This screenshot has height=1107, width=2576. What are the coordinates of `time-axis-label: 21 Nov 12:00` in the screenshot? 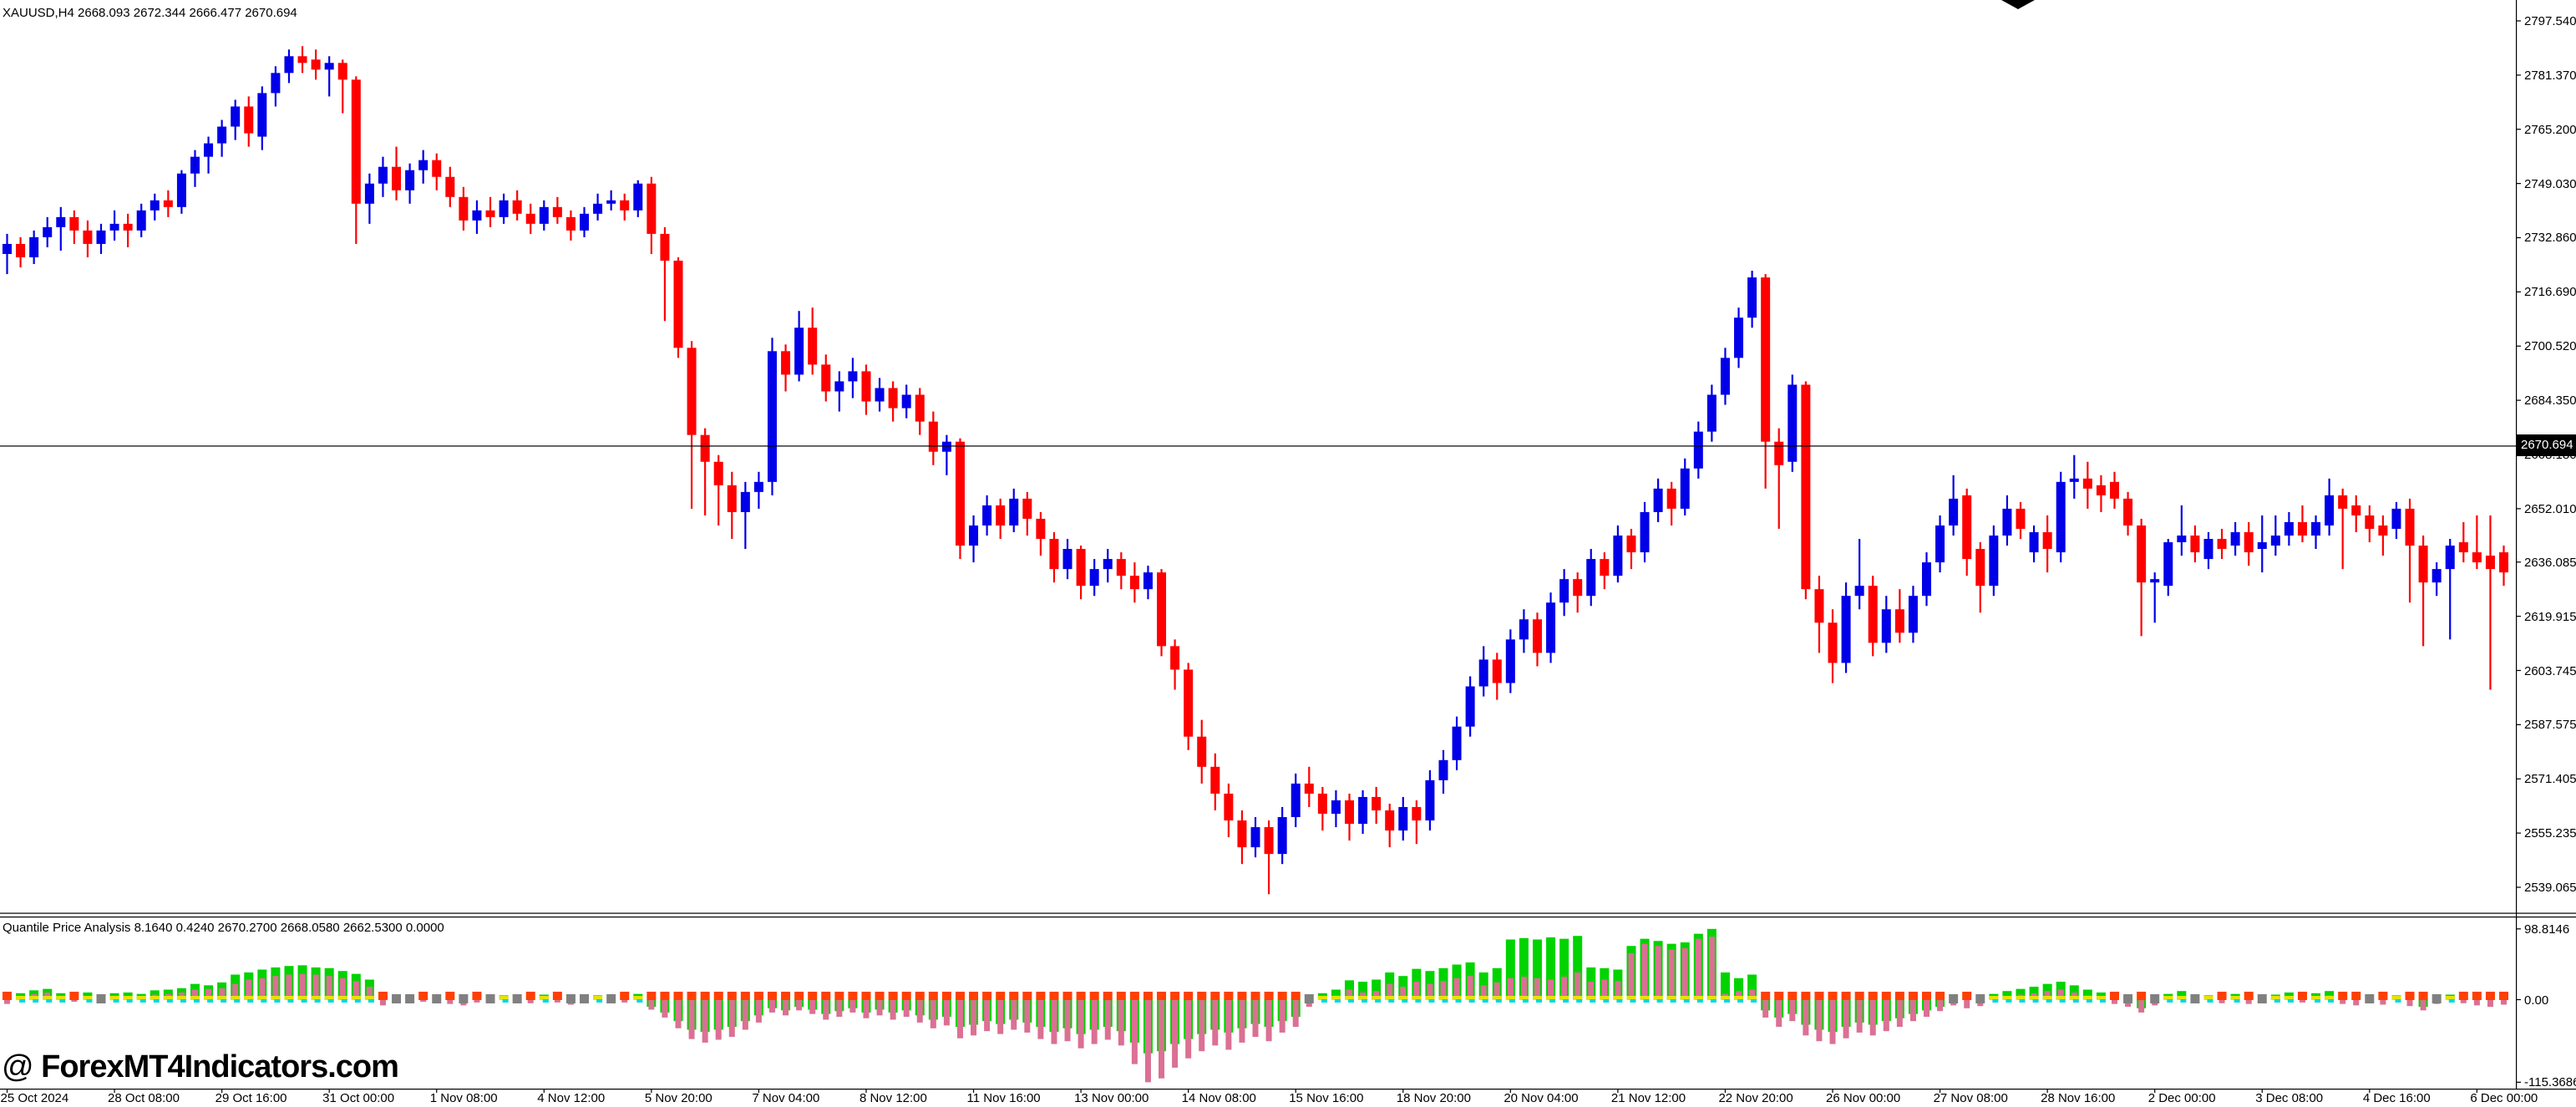 It's located at (1648, 1098).